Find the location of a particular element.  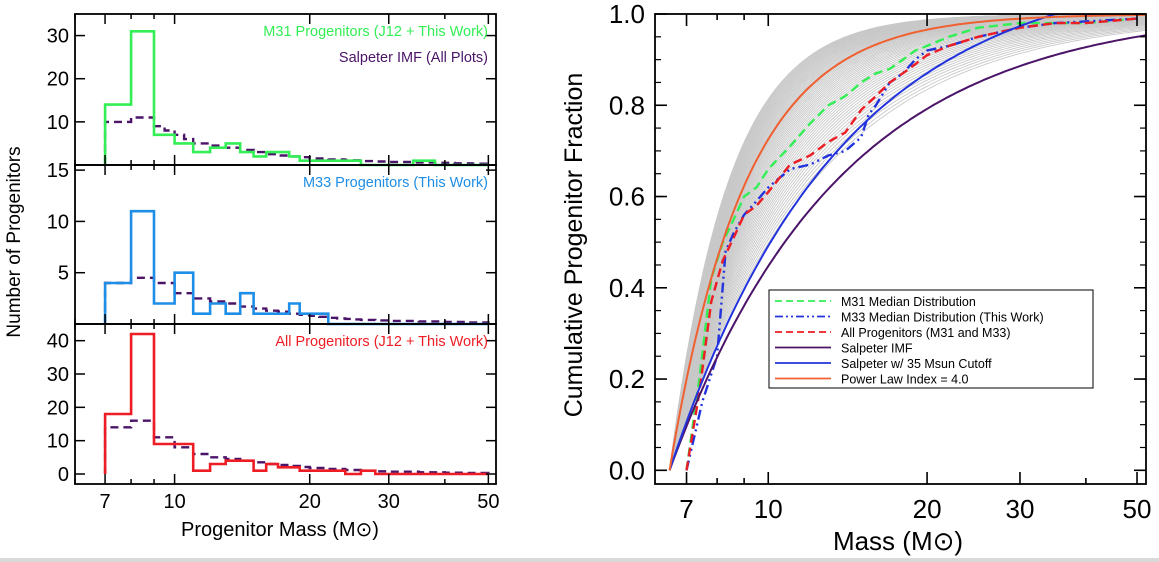

left-y-axis-label: Number of Progenitors is located at coordinates (14, 241).